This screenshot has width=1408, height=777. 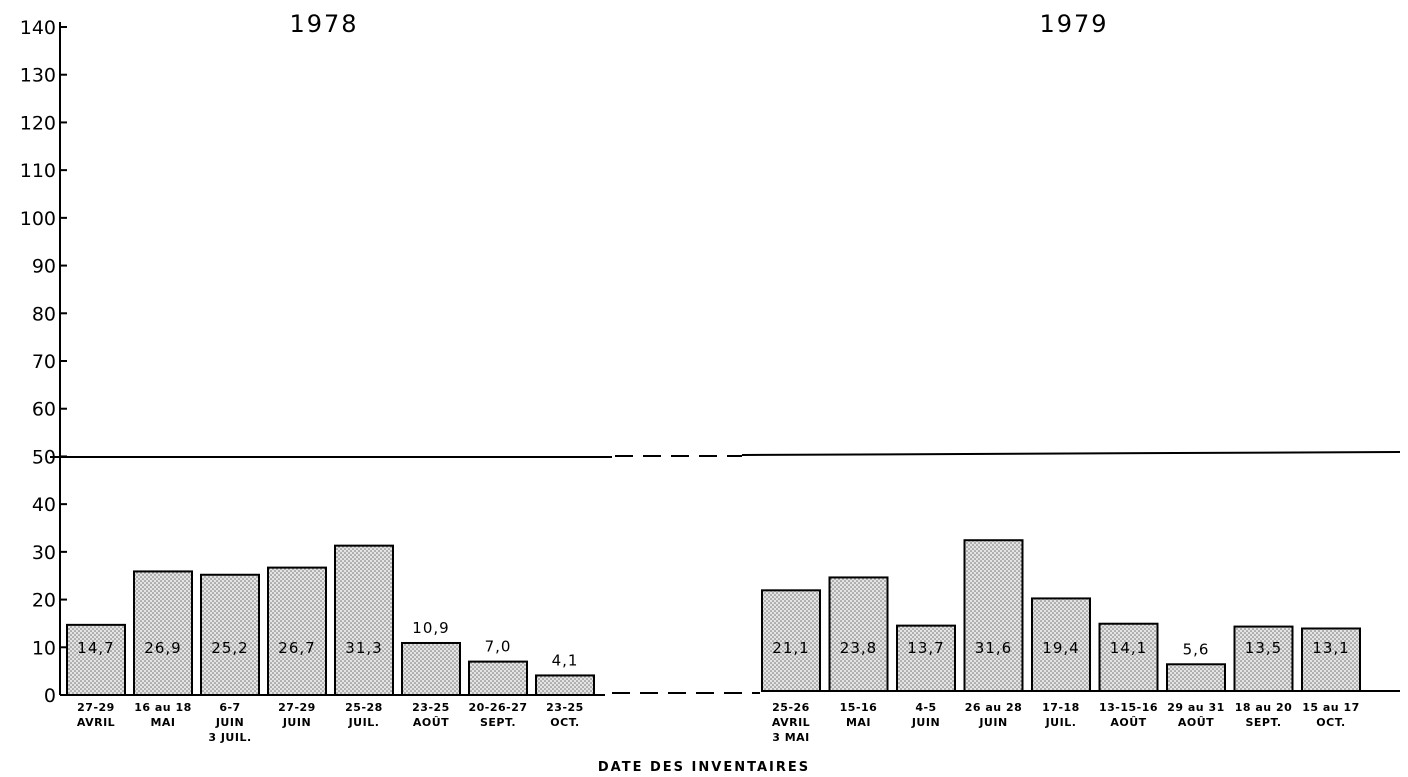 I want to click on value-label-1979-3: 31,6, so click(x=993, y=648).